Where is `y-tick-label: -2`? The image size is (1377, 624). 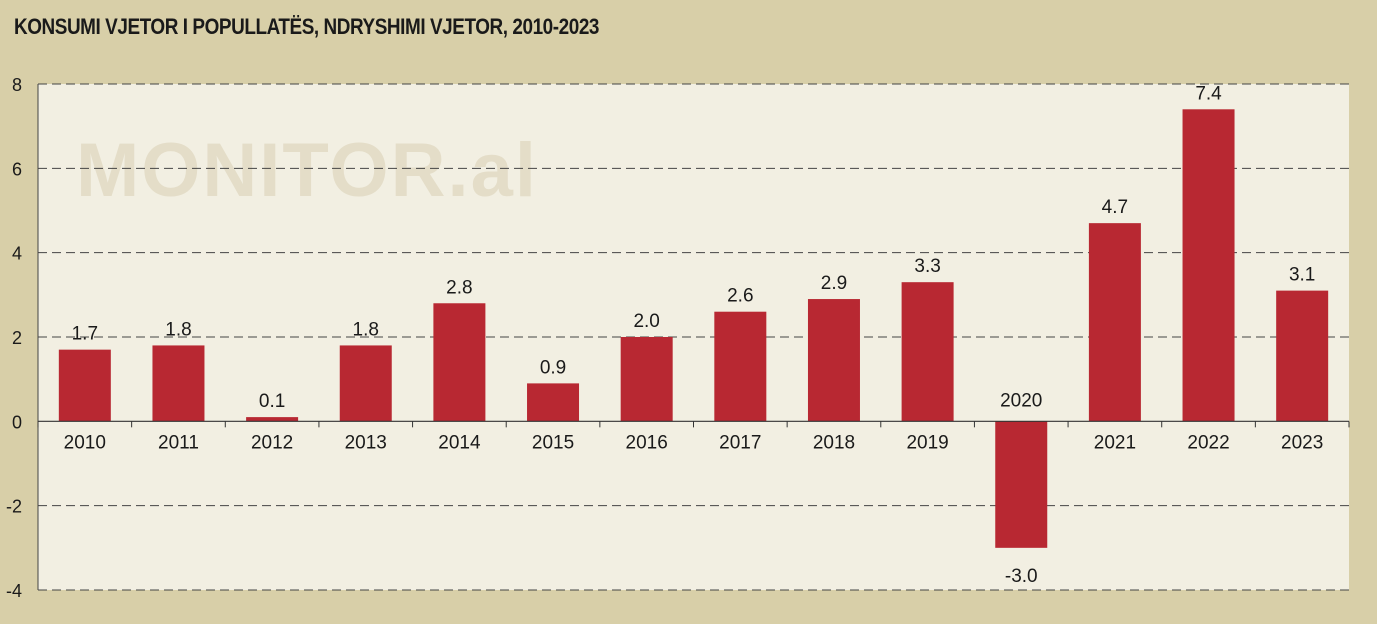 y-tick-label: -2 is located at coordinates (14, 507).